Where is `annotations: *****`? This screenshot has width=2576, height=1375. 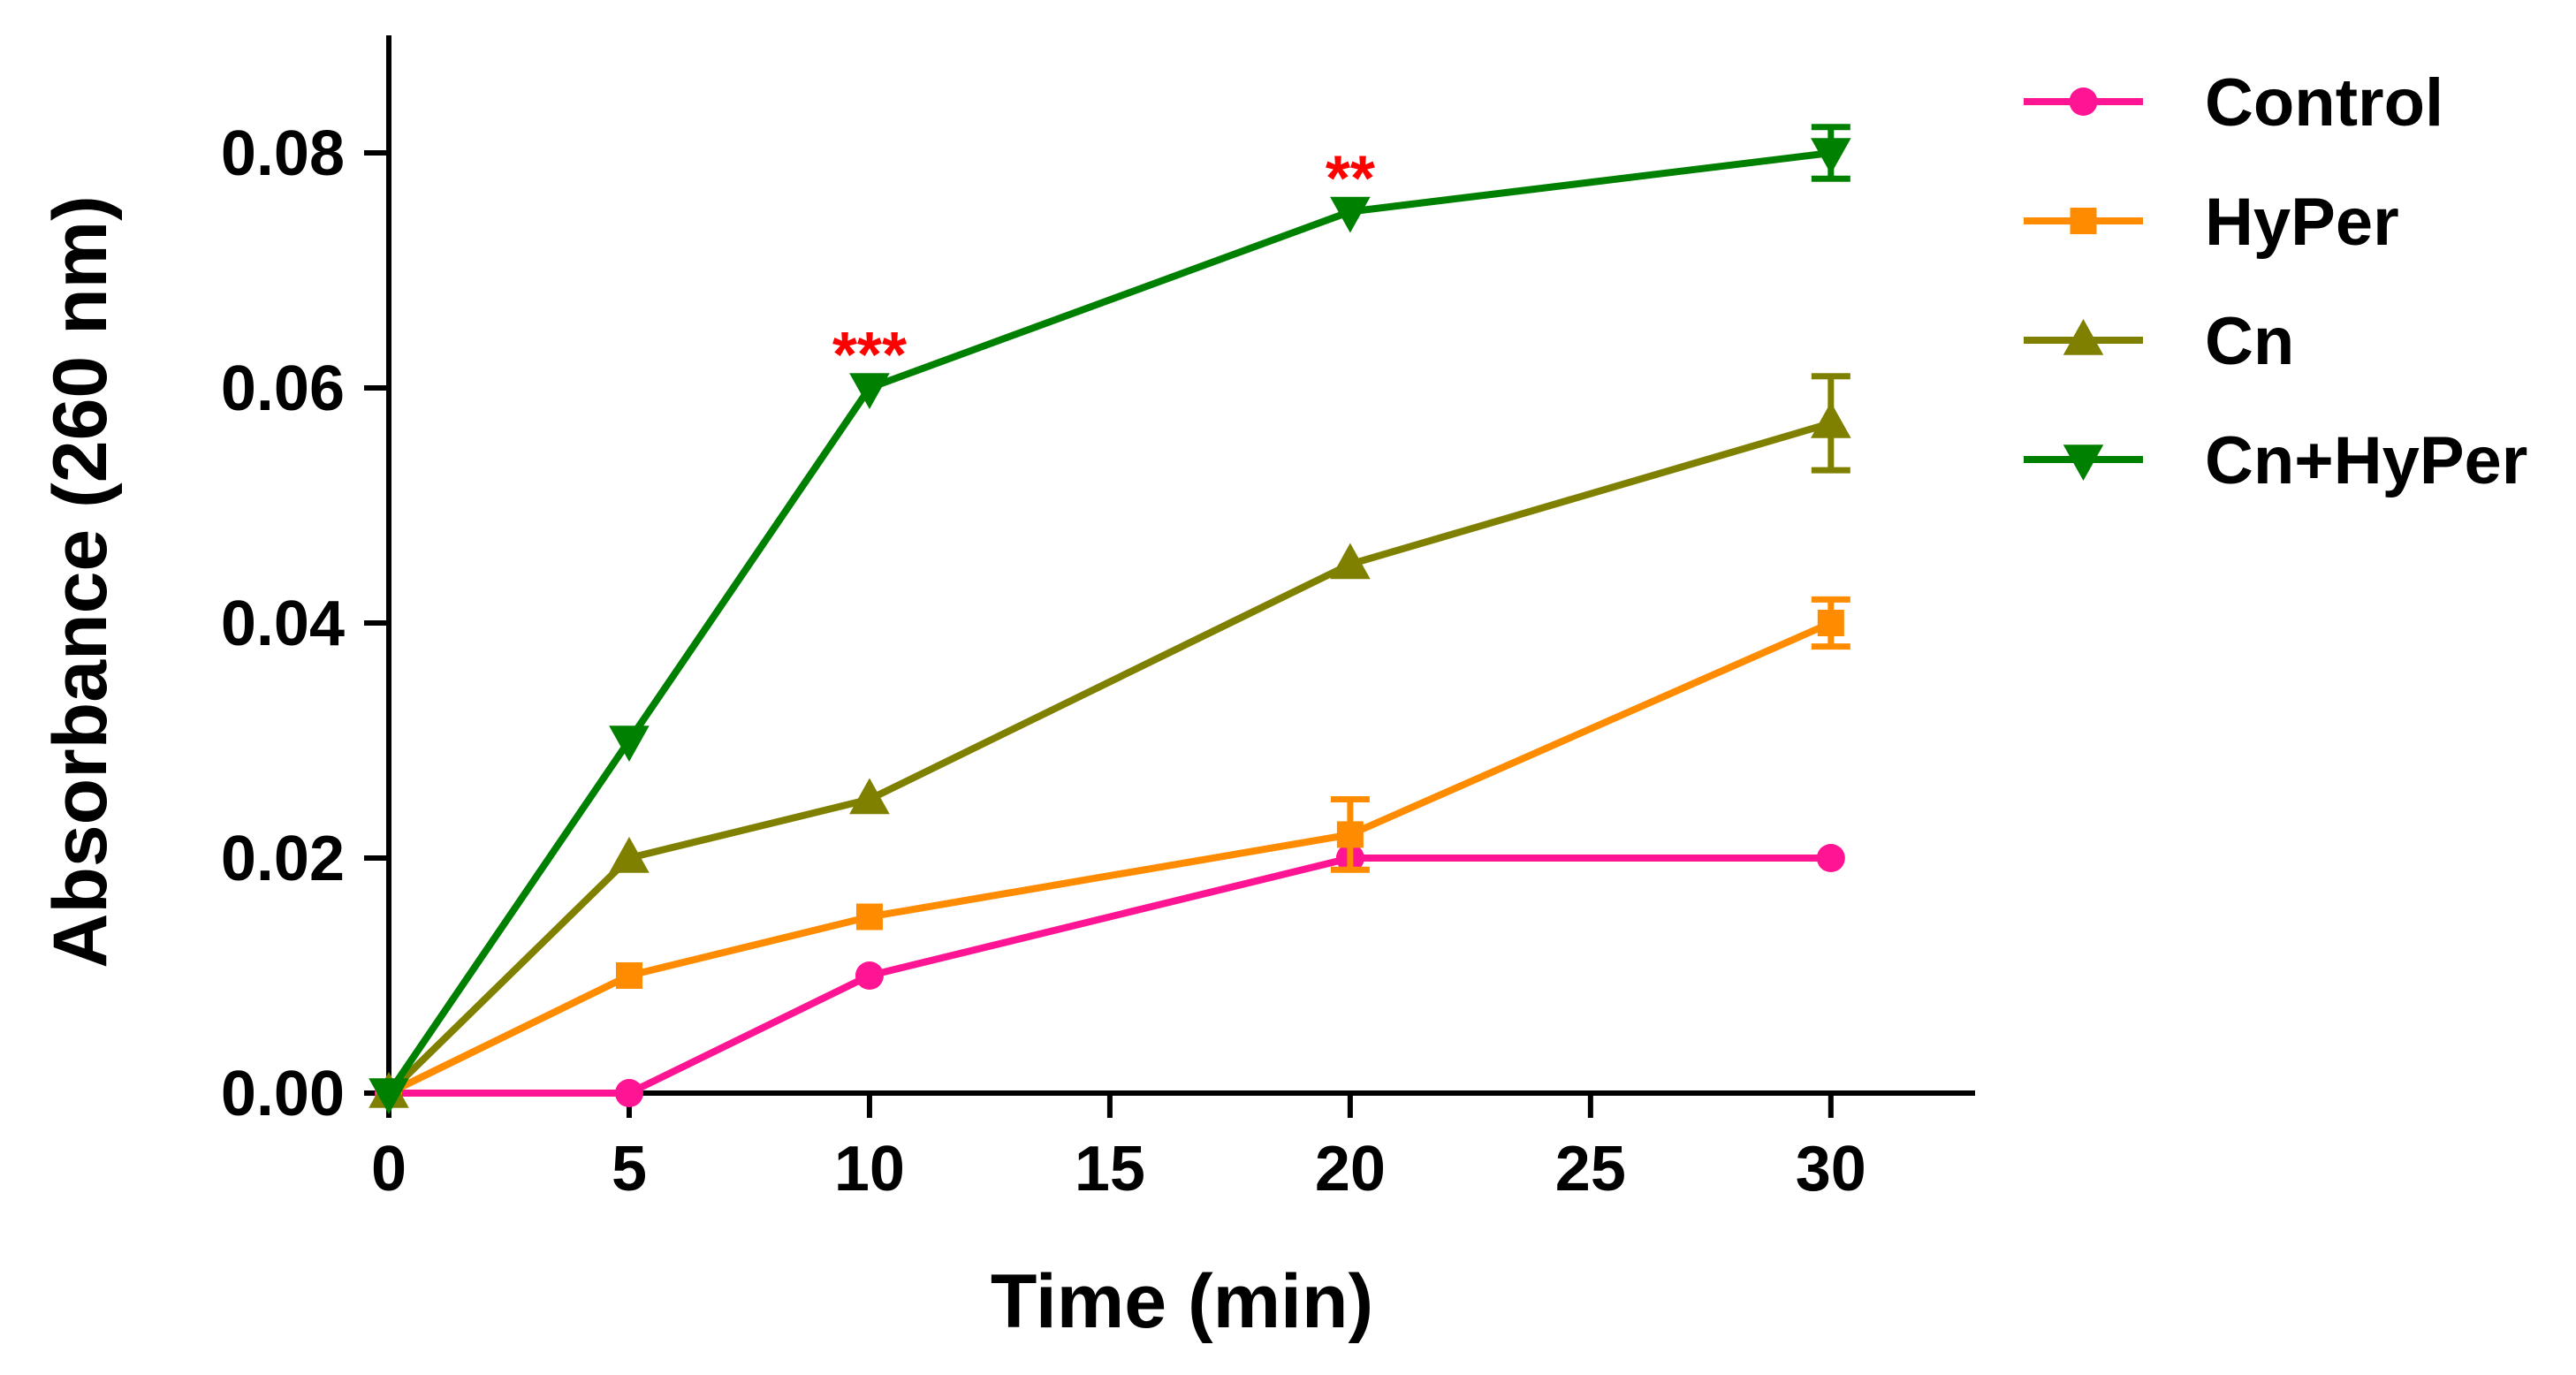 annotations: ***** is located at coordinates (1103, 267).